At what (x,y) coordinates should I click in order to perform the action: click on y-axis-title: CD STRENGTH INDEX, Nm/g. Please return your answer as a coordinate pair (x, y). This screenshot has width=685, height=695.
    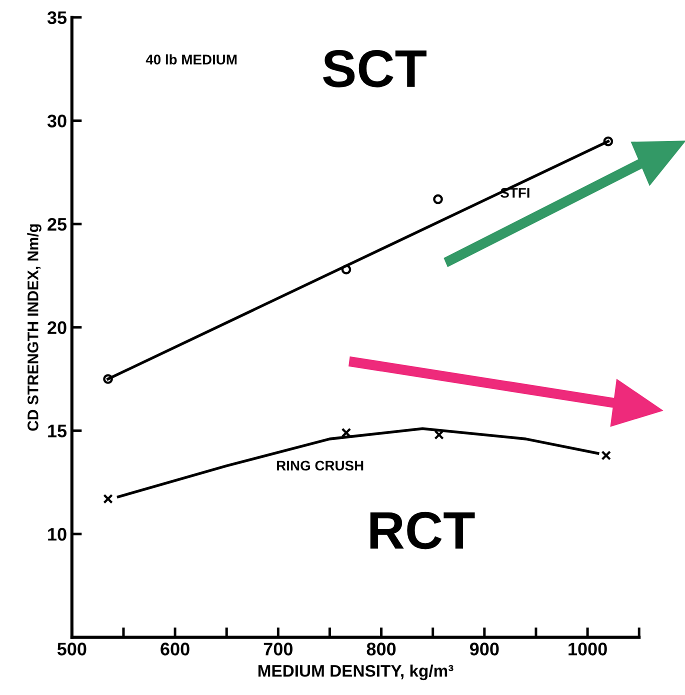
    Looking at the image, I should click on (34, 327).